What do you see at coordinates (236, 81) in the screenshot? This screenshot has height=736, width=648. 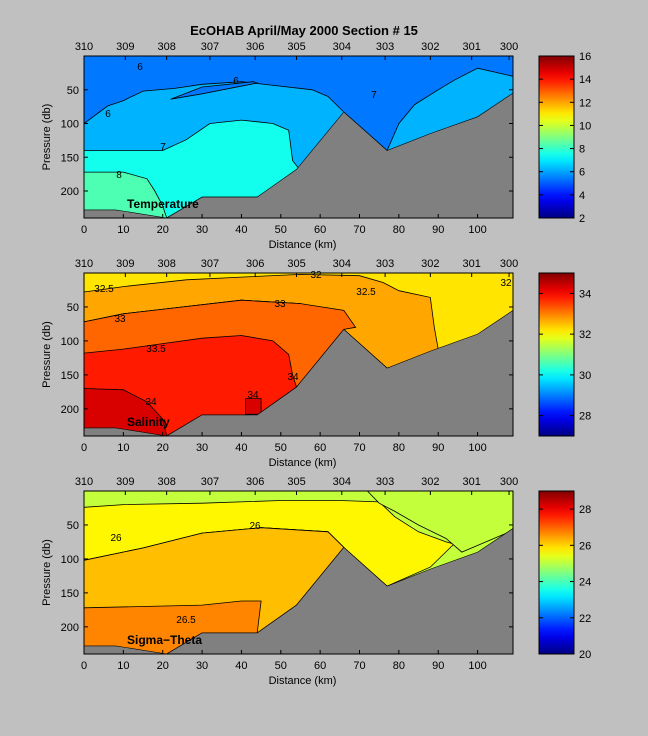 I see `contour-label: 6` at bounding box center [236, 81].